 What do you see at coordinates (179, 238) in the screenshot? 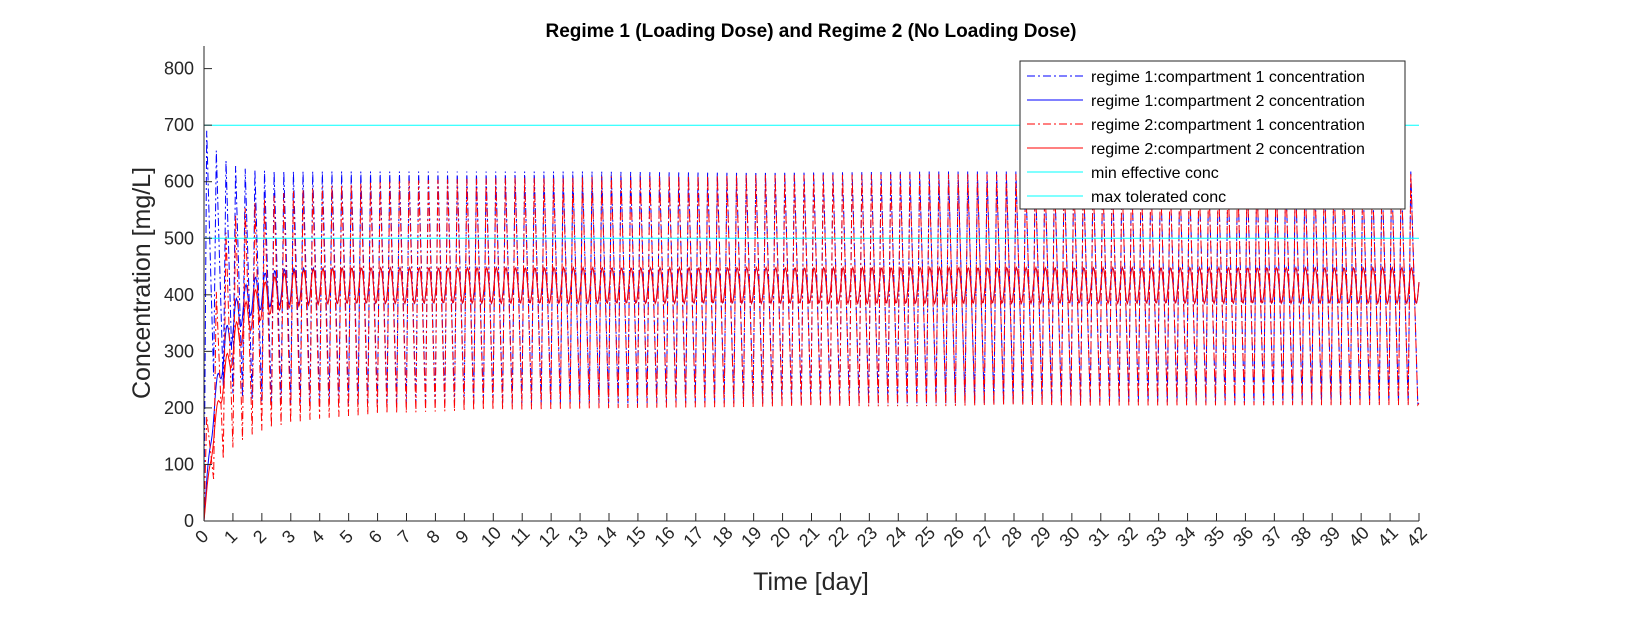
I see `y-tick-label: 500` at bounding box center [179, 238].